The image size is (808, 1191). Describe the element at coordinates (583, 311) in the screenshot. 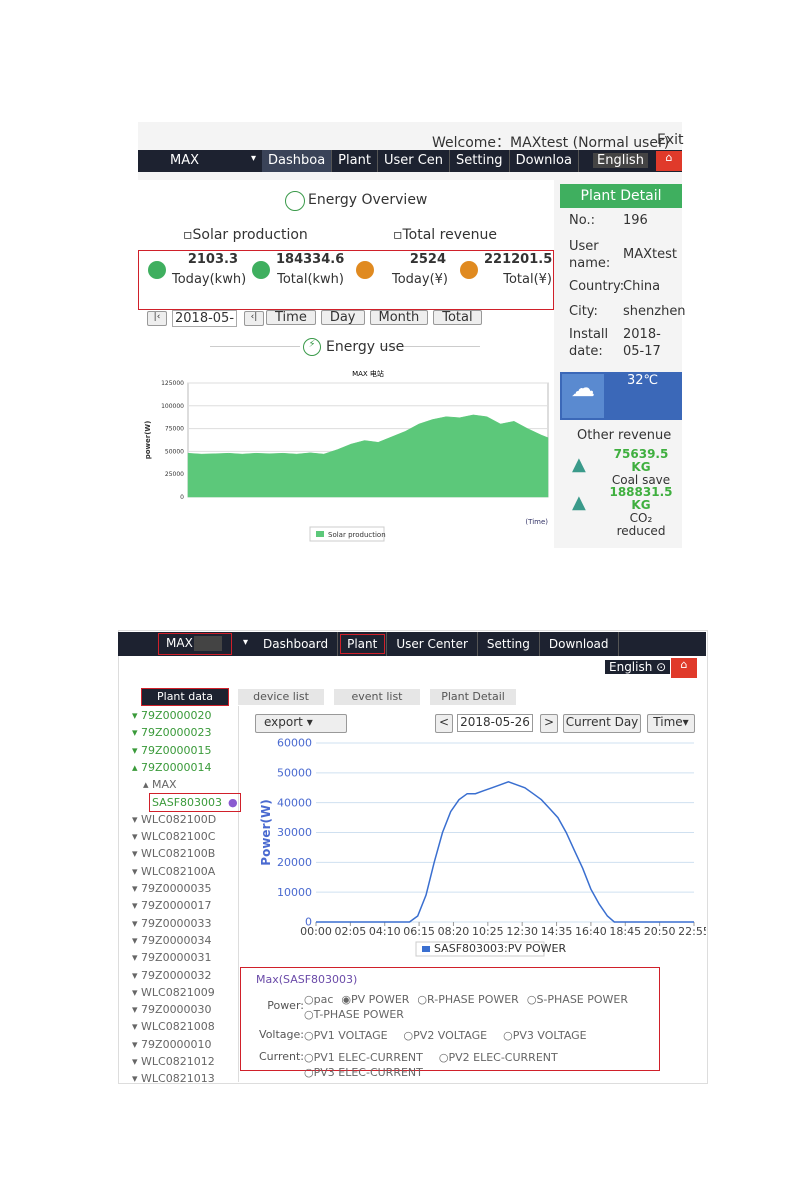

I see `field-label: City:` at that location.